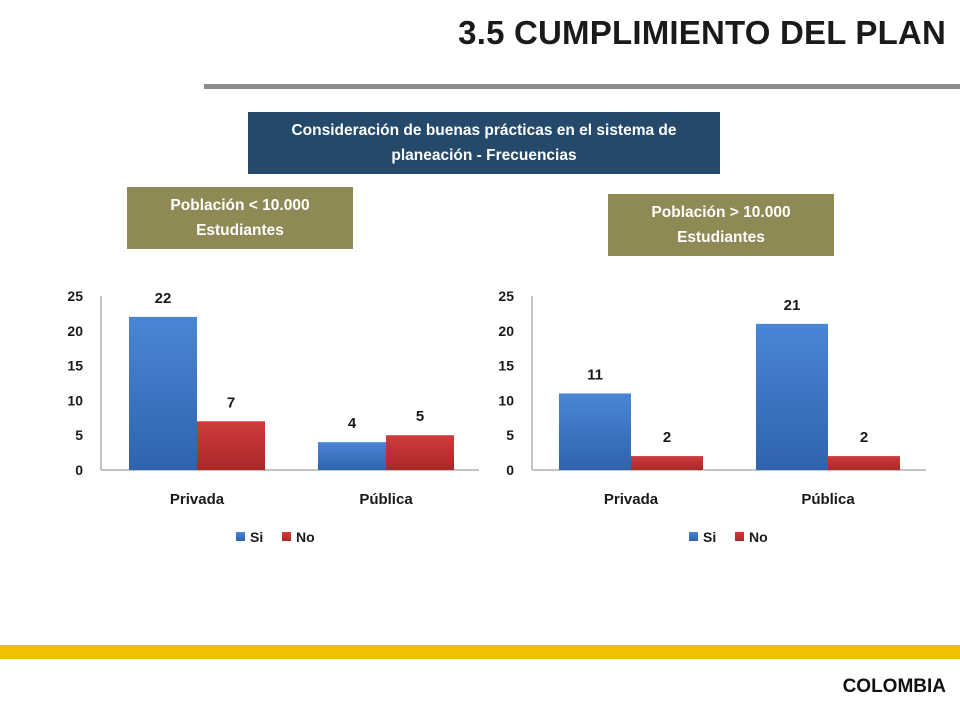 The image size is (960, 720). I want to click on data-label: 7, so click(231, 402).